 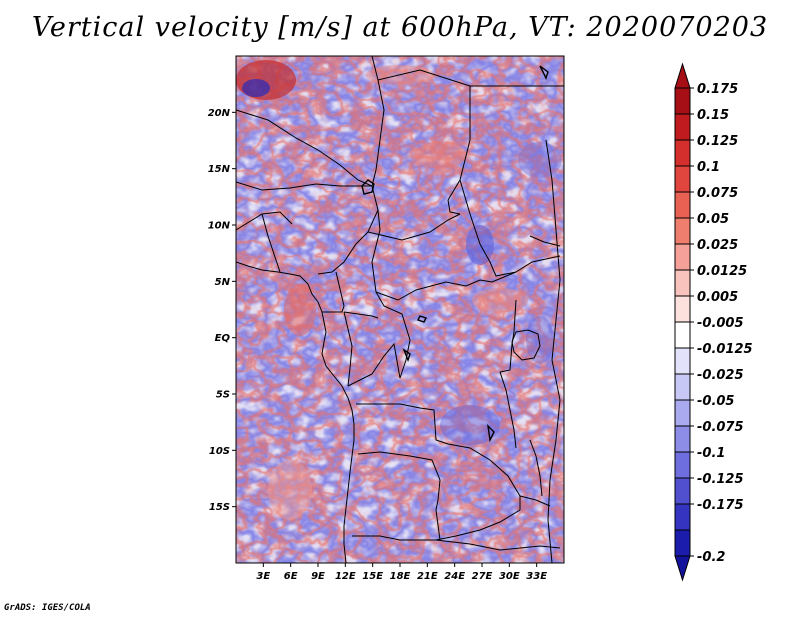 I want to click on longitude-axis: 3E 6E 9E 12E 15E 18E 21E 24E 27E 30E 33E, so click(x=401, y=572).